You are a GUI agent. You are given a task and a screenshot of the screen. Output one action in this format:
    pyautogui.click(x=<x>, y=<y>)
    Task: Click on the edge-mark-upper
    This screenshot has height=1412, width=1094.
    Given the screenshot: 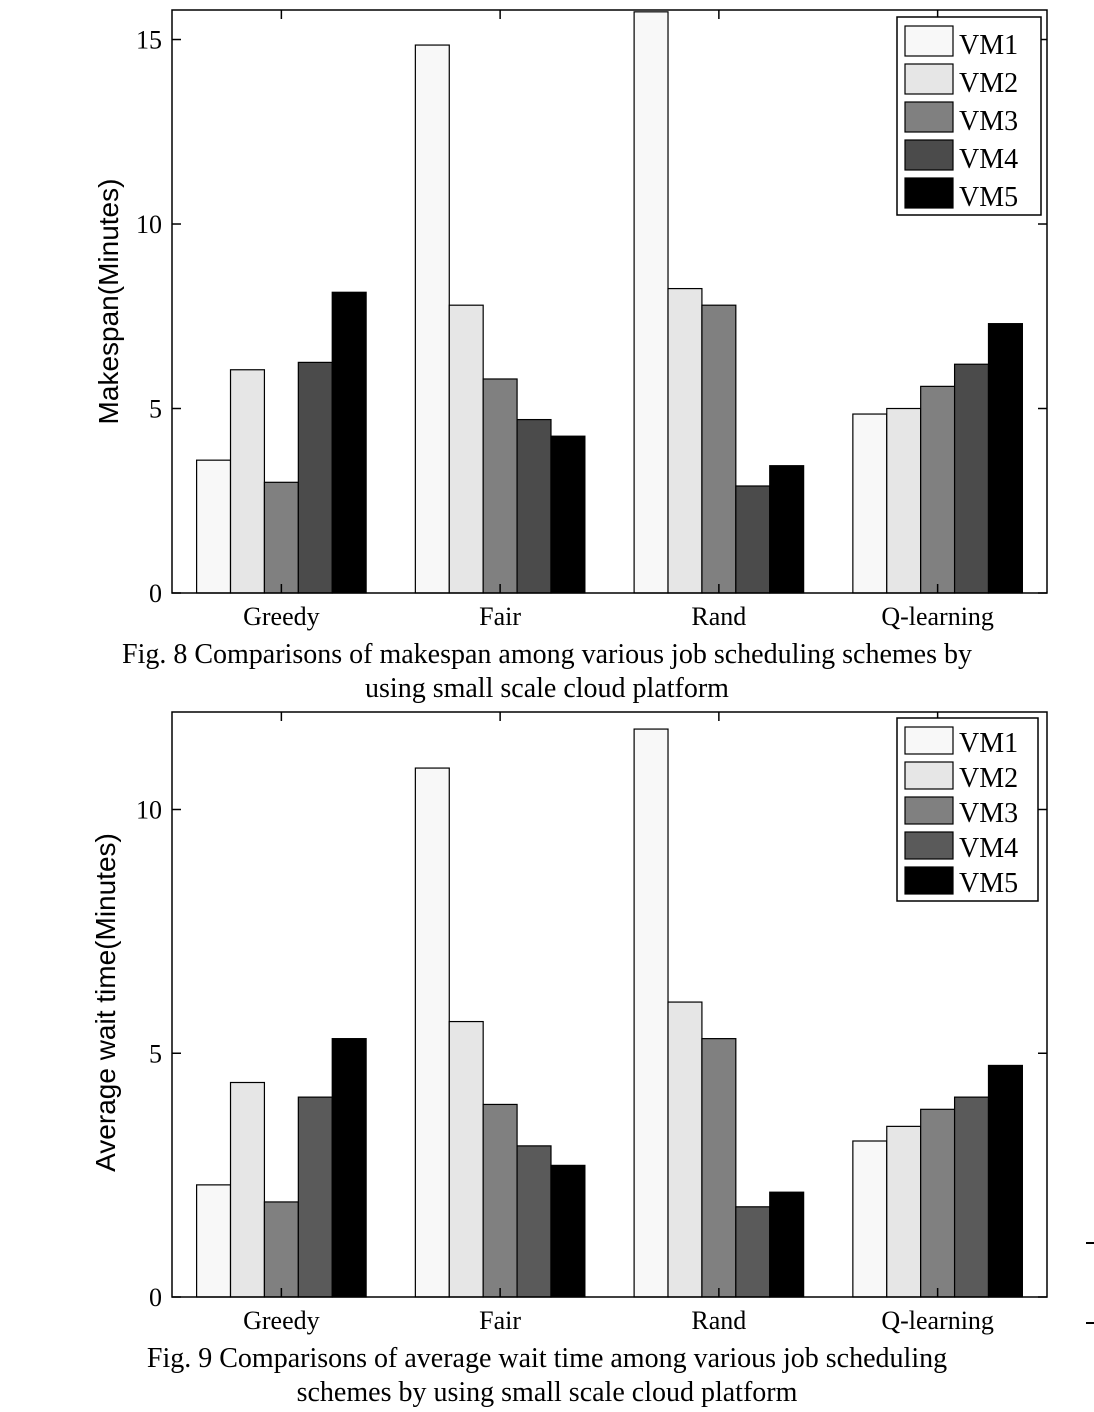 What is the action you would take?
    pyautogui.click(x=1090, y=1243)
    